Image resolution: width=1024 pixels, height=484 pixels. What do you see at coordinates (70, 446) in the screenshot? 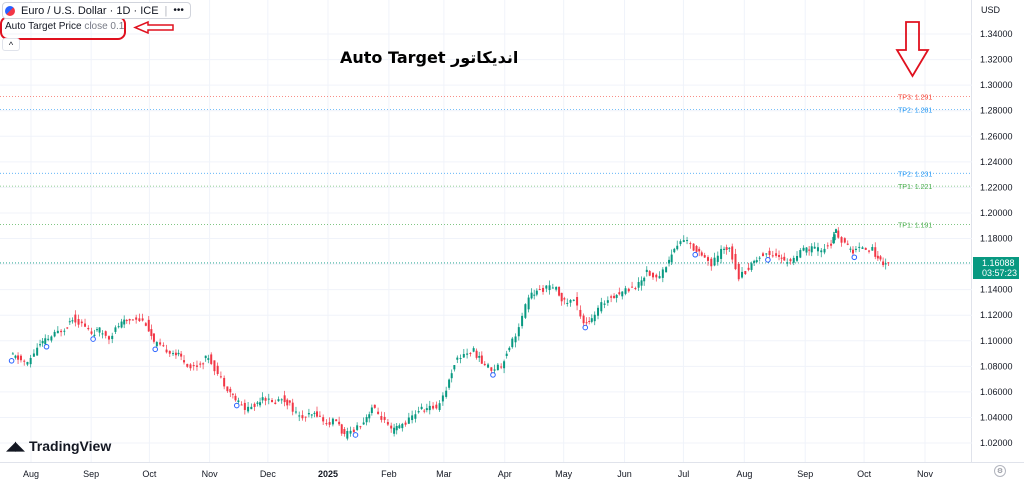
I see `brand-name: TradingView` at bounding box center [70, 446].